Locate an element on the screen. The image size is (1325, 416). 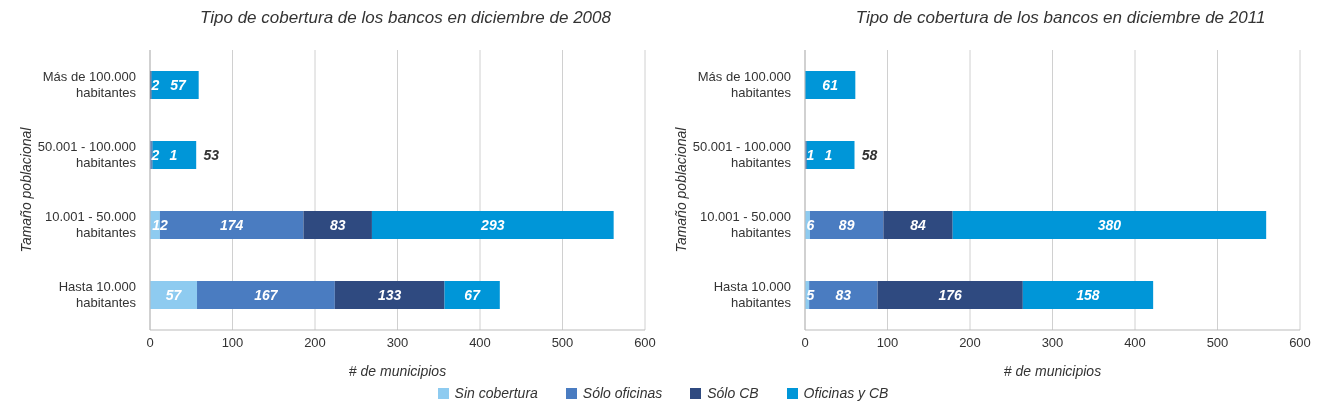
legend-label: Sin cobertura is located at coordinates (495, 393).